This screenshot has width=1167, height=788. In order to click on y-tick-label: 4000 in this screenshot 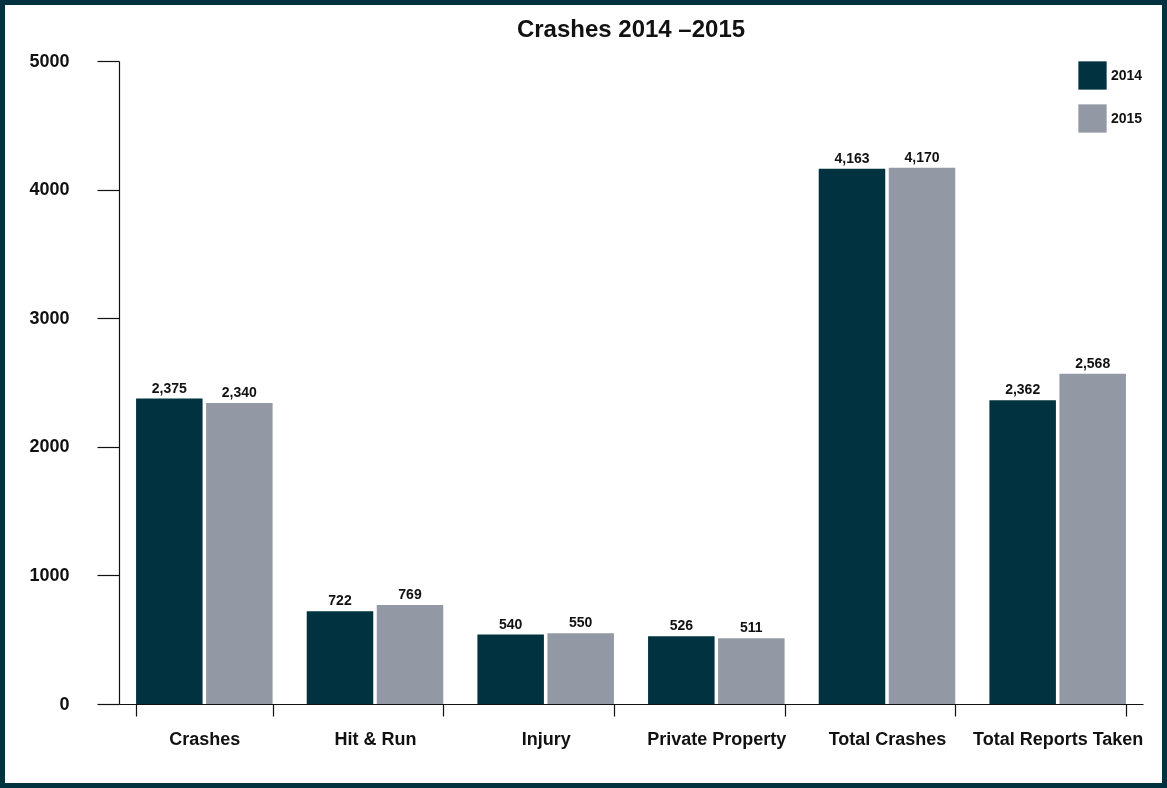, I will do `click(49, 189)`.